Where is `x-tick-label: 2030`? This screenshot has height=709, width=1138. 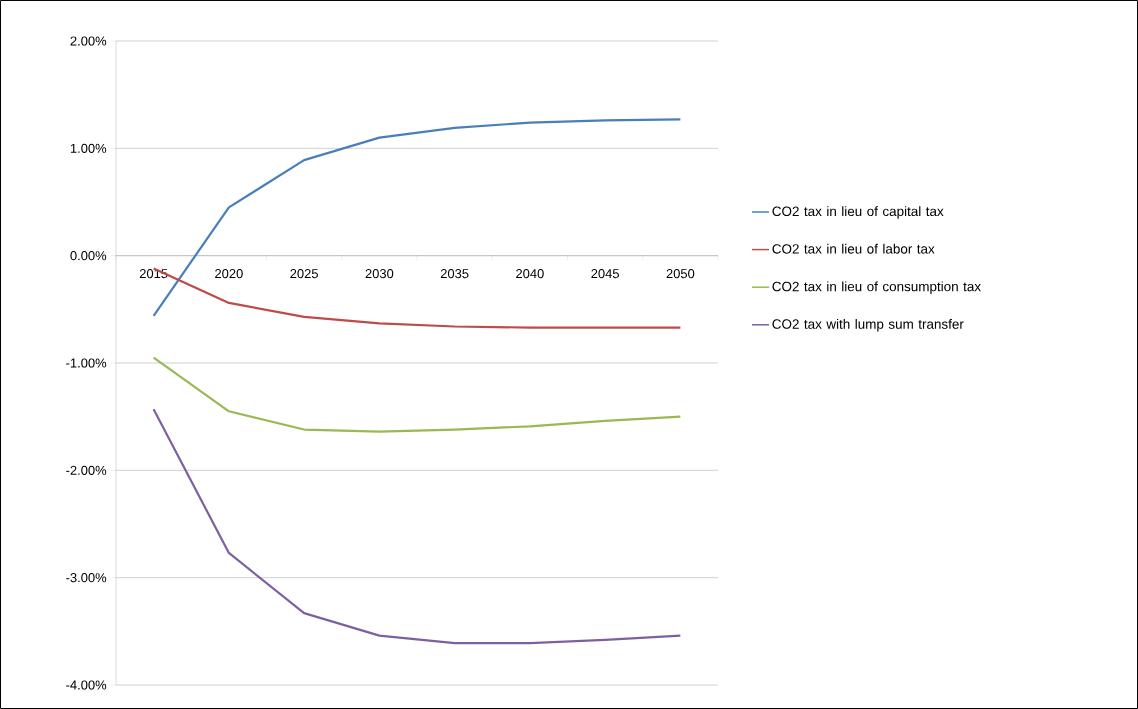
x-tick-label: 2030 is located at coordinates (379, 274).